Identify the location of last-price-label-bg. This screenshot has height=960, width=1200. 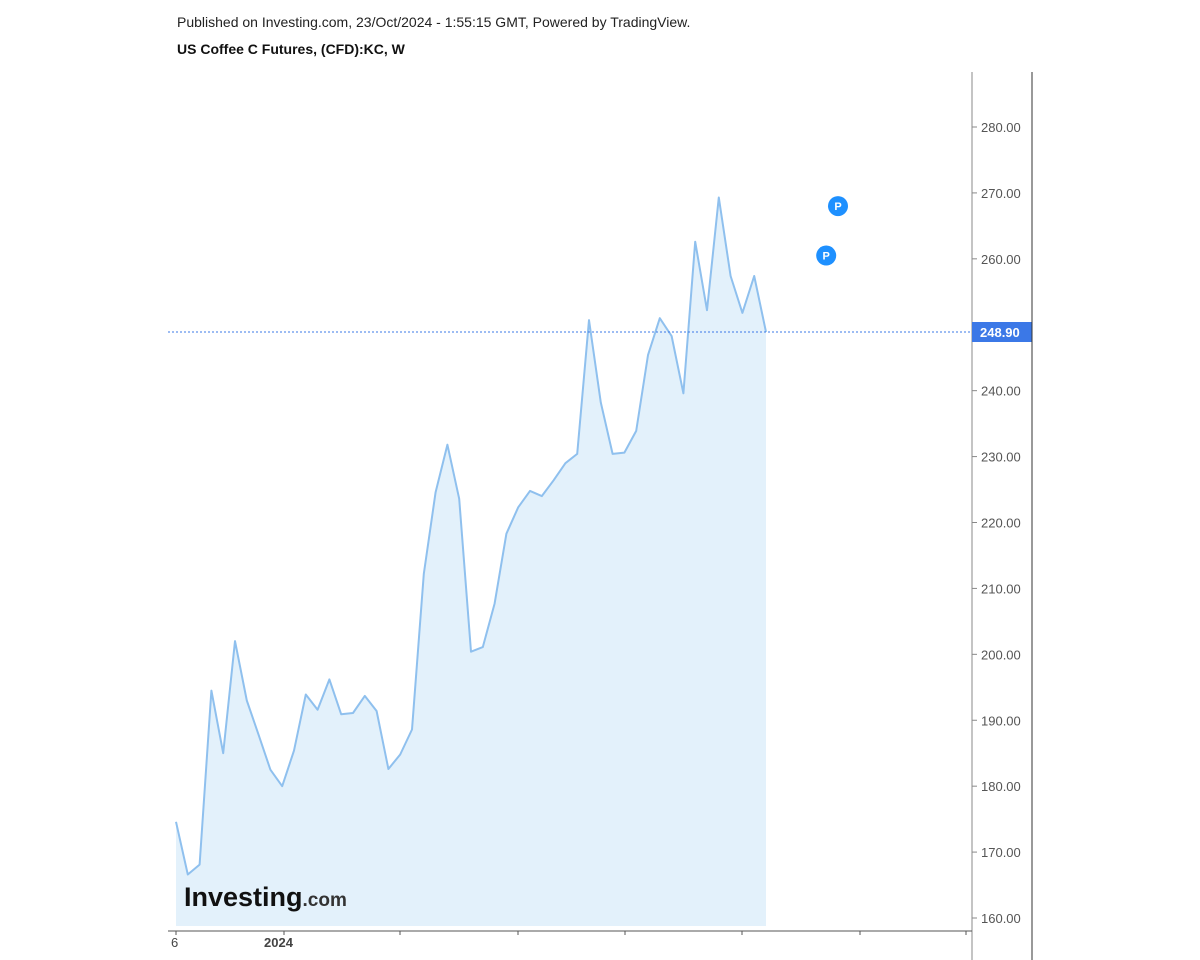
(1002, 332).